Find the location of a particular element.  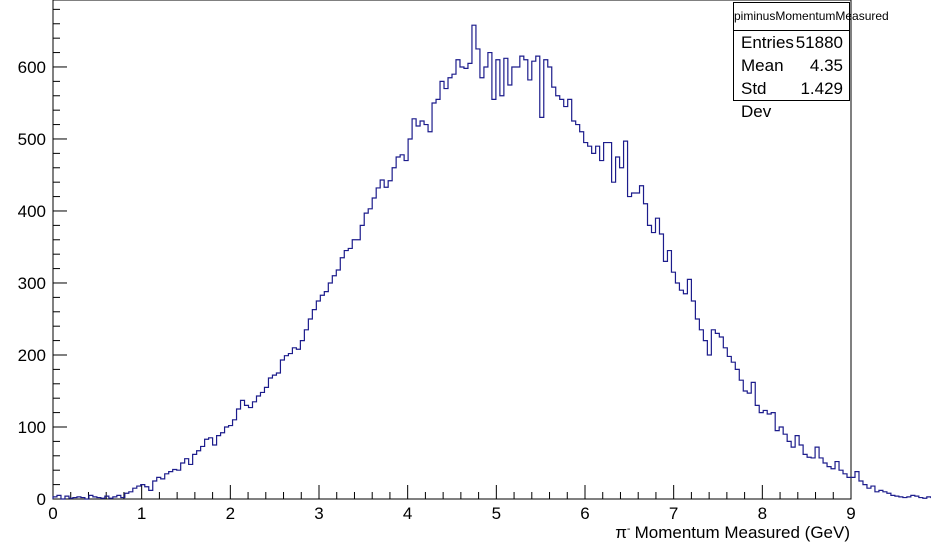

y-tick-label: 500 is located at coordinates (32, 139).